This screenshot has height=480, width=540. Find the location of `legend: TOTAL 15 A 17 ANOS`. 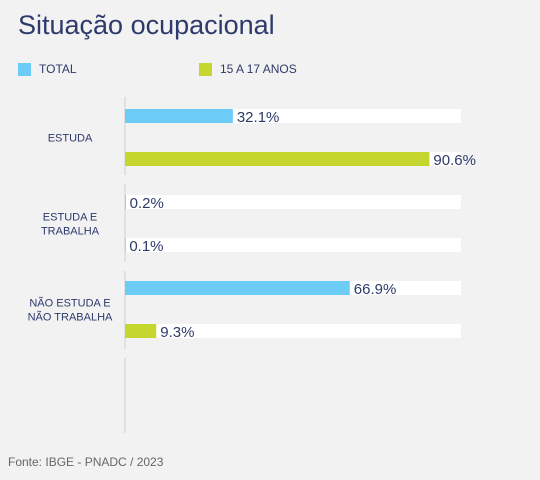

legend: TOTAL 15 A 17 ANOS is located at coordinates (268, 71).